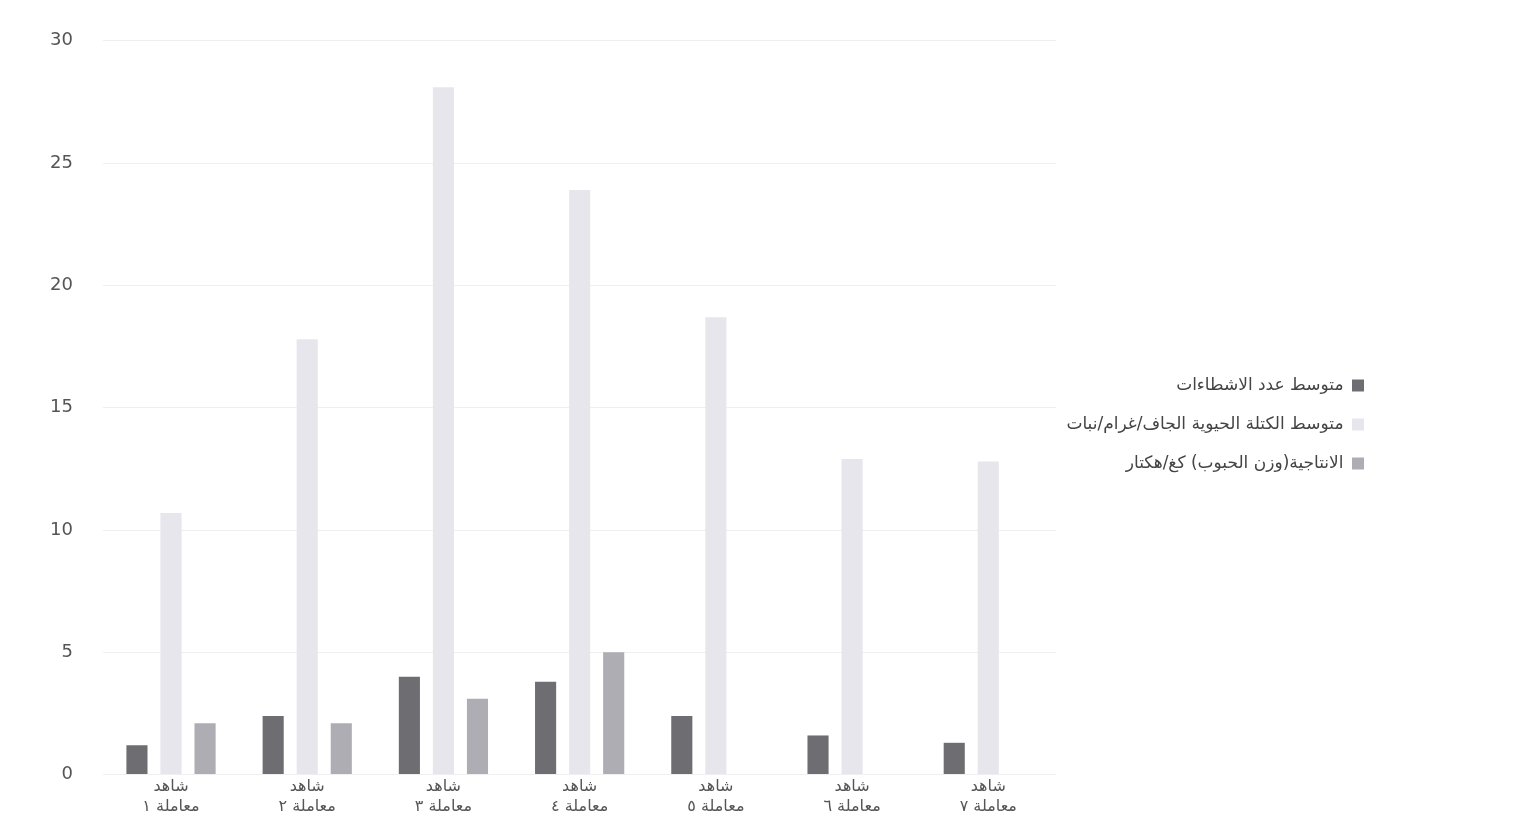  Describe the element at coordinates (61, 284) in the screenshot. I see `y-tick-label: 20` at that location.